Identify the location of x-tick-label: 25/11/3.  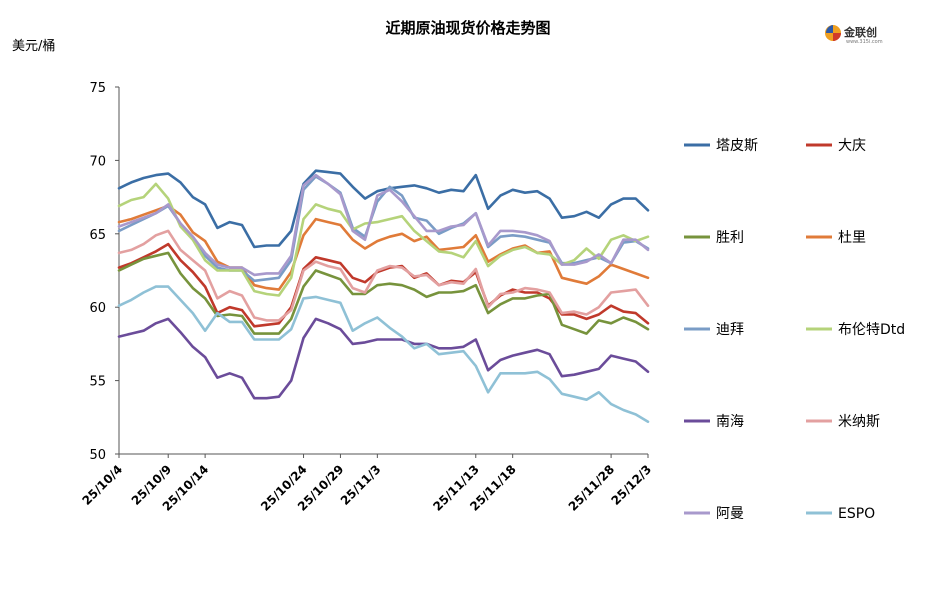
(361, 485).